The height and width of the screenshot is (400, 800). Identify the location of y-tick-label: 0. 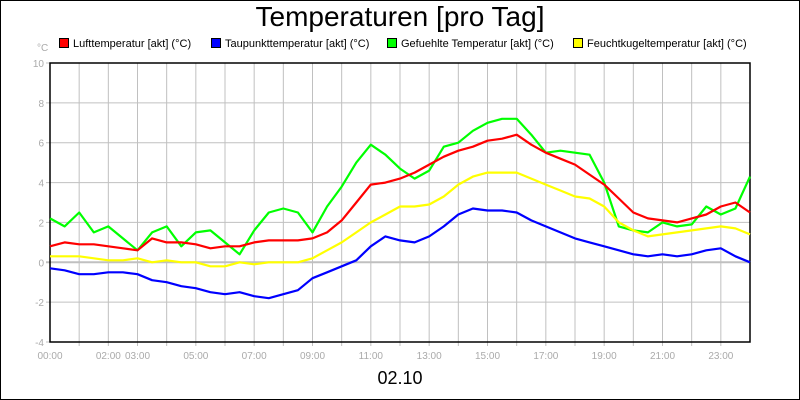
(41, 263).